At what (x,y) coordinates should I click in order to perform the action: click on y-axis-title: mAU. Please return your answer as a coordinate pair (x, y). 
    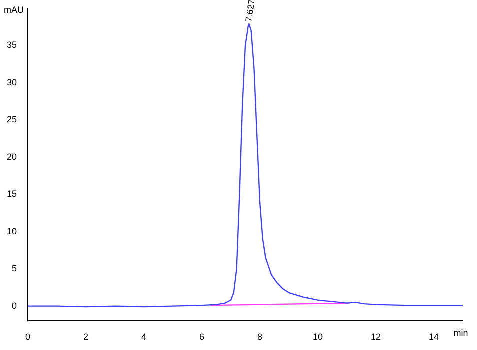
    Looking at the image, I should click on (14, 9).